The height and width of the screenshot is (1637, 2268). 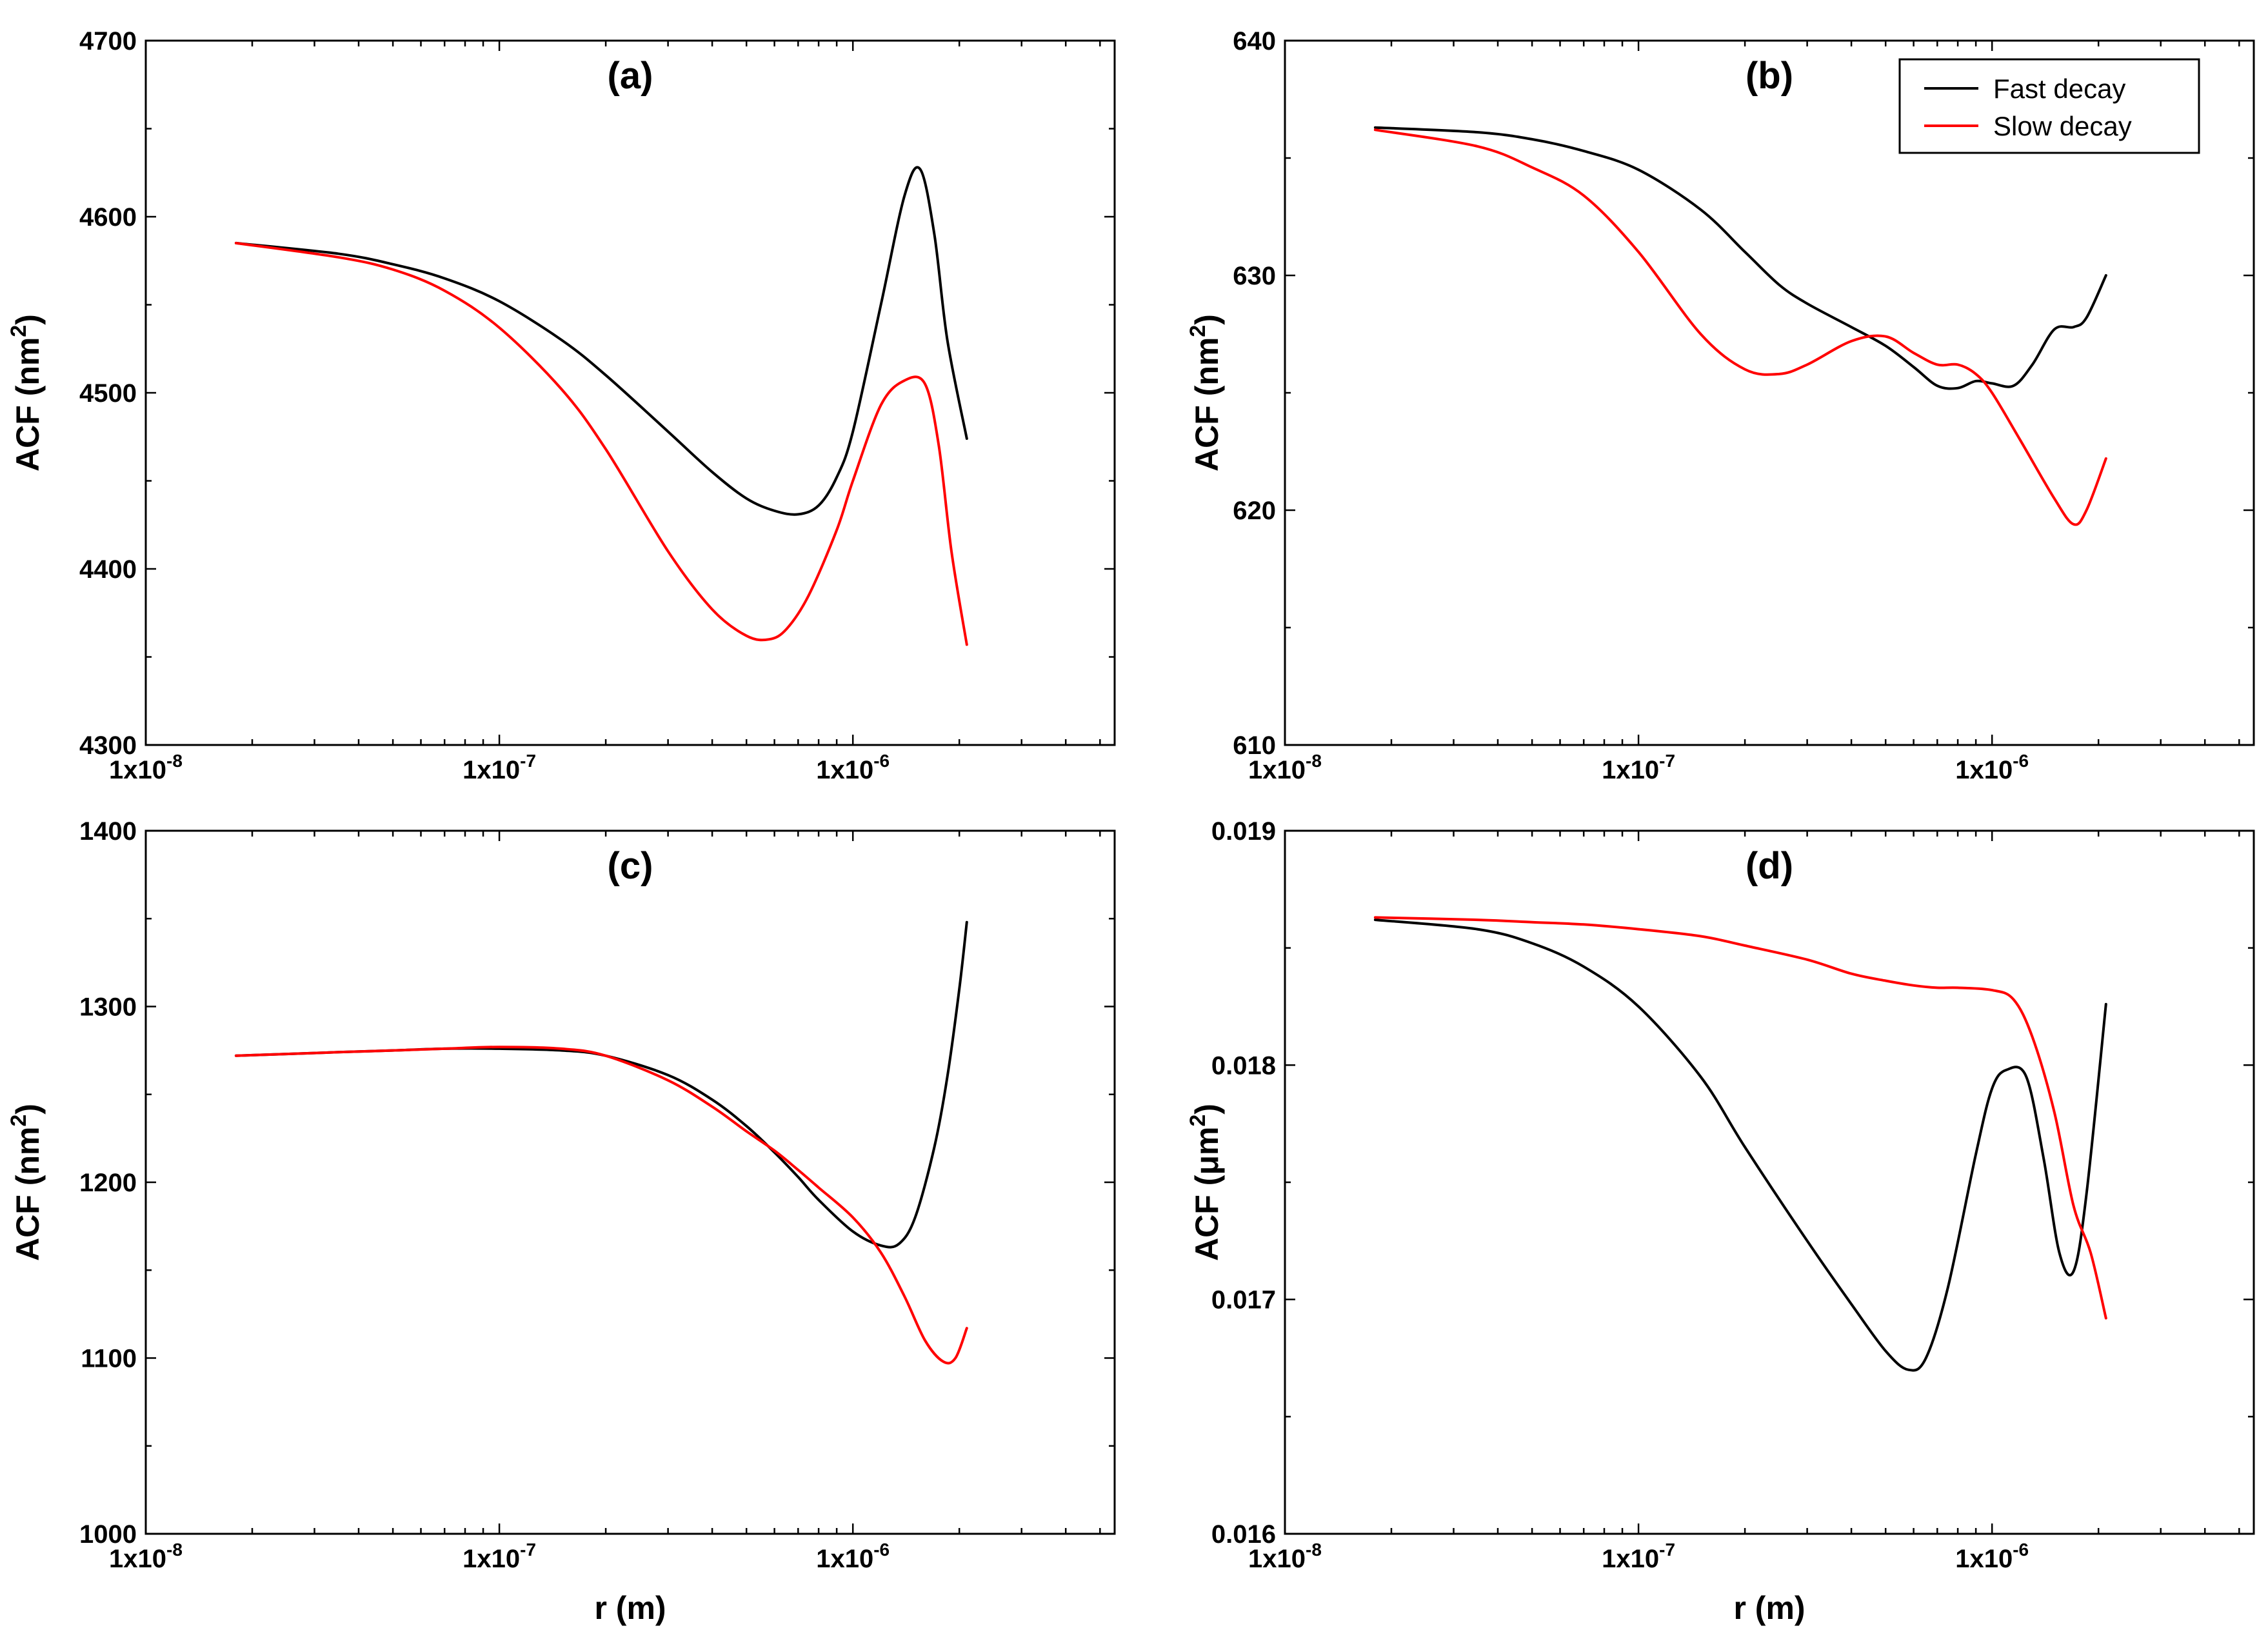 I want to click on y-tick-label: 4400, so click(x=108, y=569).